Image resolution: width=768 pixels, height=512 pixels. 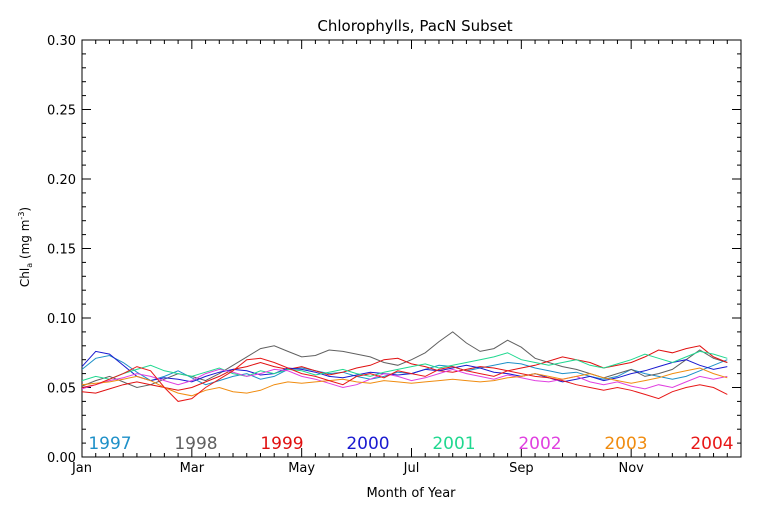 I want to click on series-line-2003, so click(x=404, y=382).